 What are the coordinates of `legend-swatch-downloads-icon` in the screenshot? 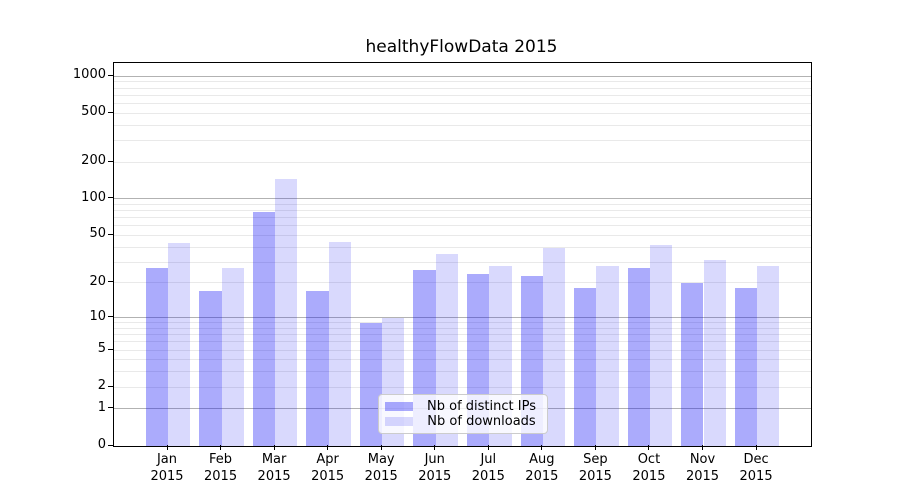 It's located at (398, 422).